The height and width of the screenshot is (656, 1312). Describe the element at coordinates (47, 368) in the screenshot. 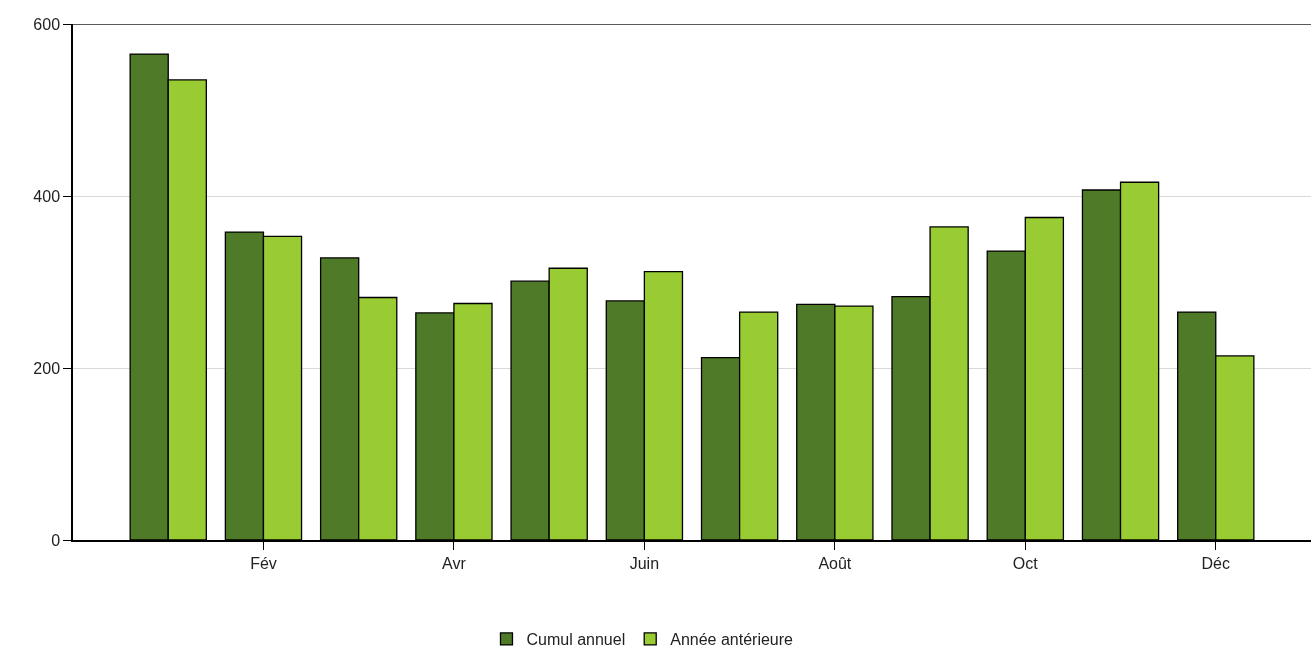

I see `y-tick-label: 200` at that location.